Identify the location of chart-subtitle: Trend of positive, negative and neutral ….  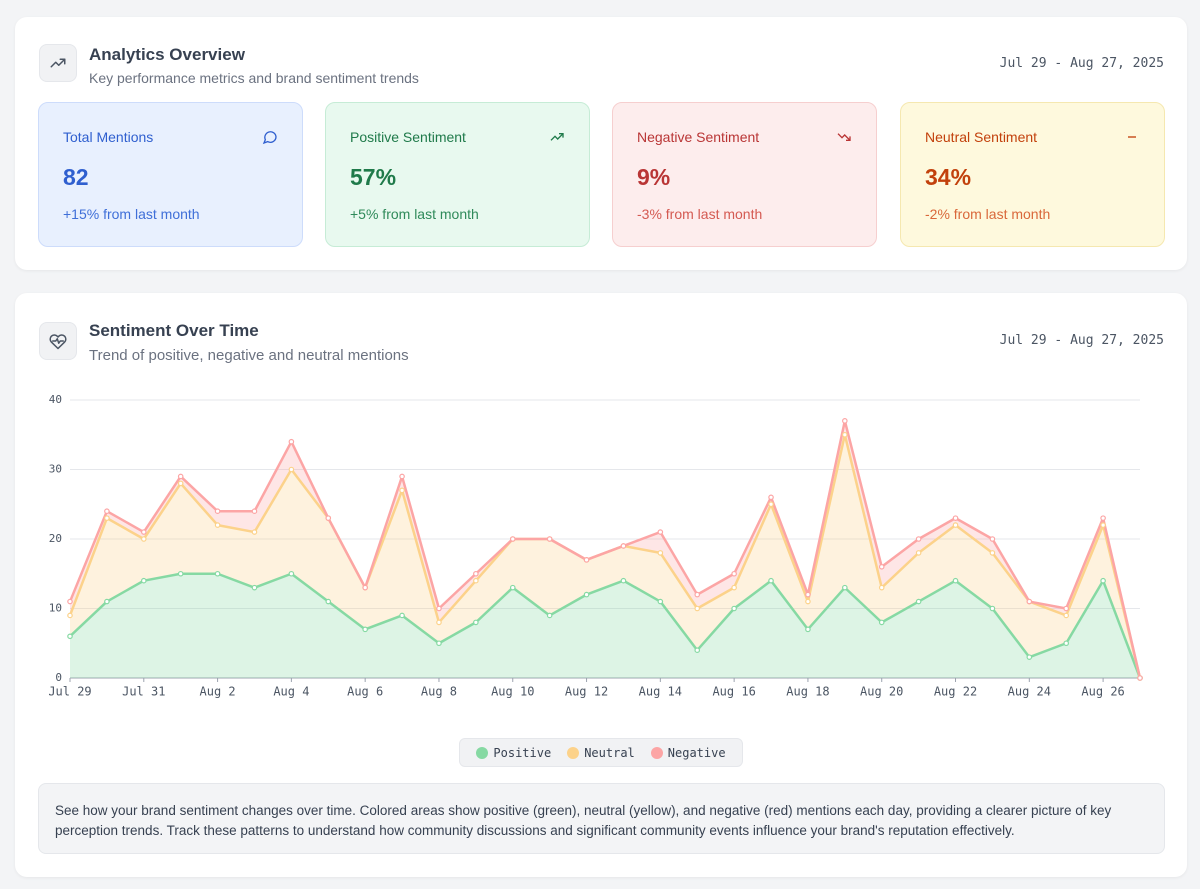
(249, 355).